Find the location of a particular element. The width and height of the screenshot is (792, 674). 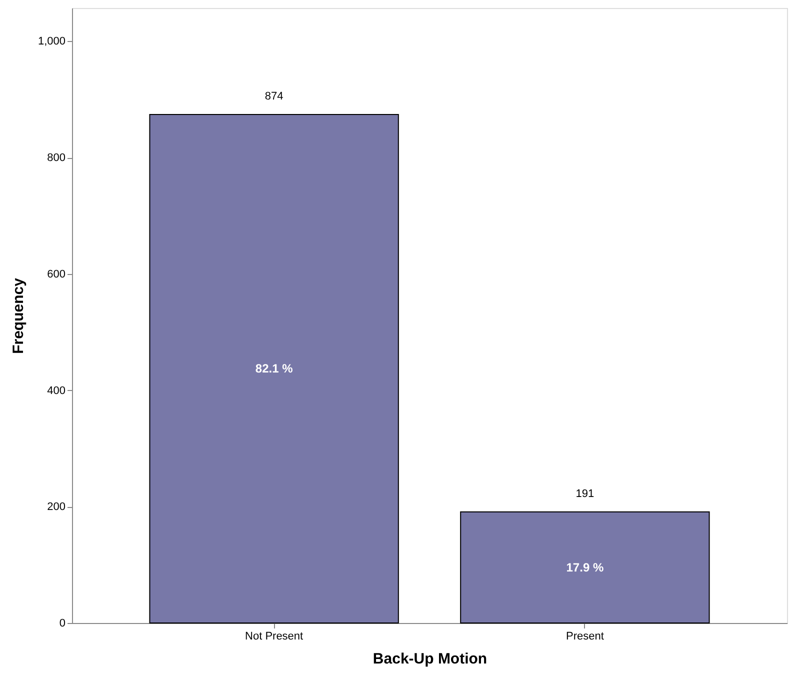

y-tick-label: 200 is located at coordinates (56, 507).